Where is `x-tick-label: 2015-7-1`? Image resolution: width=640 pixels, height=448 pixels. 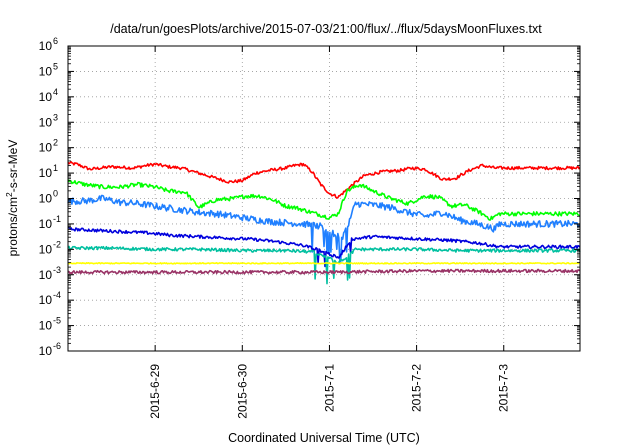
x-tick-label: 2015-7-1 is located at coordinates (329, 388).